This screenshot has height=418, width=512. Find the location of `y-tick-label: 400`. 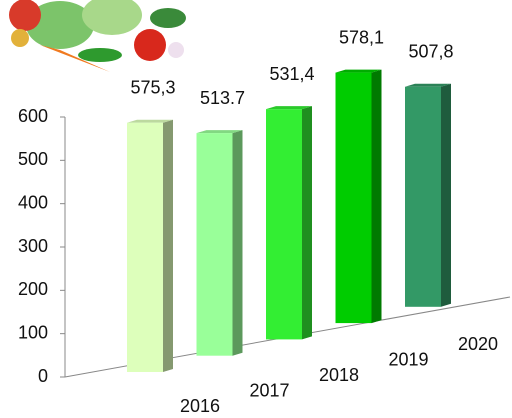

y-tick-label: 400 is located at coordinates (33, 202).